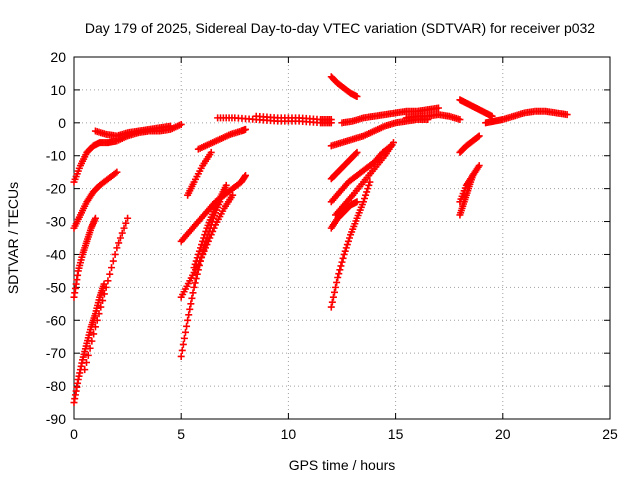 This screenshot has width=640, height=480. I want to click on y-tick-label: -70, so click(56, 353).